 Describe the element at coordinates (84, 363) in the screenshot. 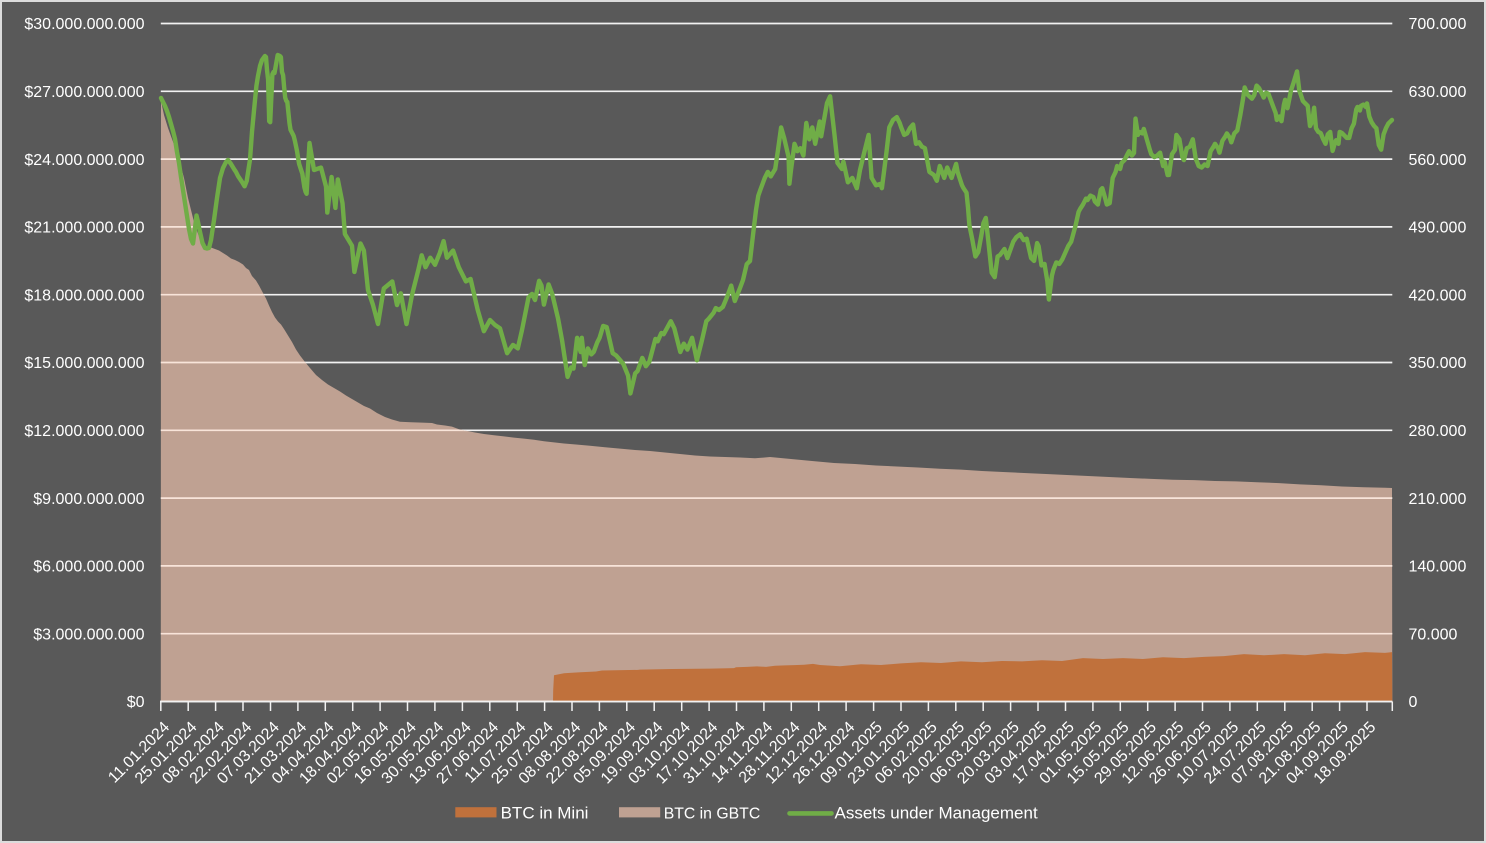

I see `svg-text: $15.000.000.000` at that location.